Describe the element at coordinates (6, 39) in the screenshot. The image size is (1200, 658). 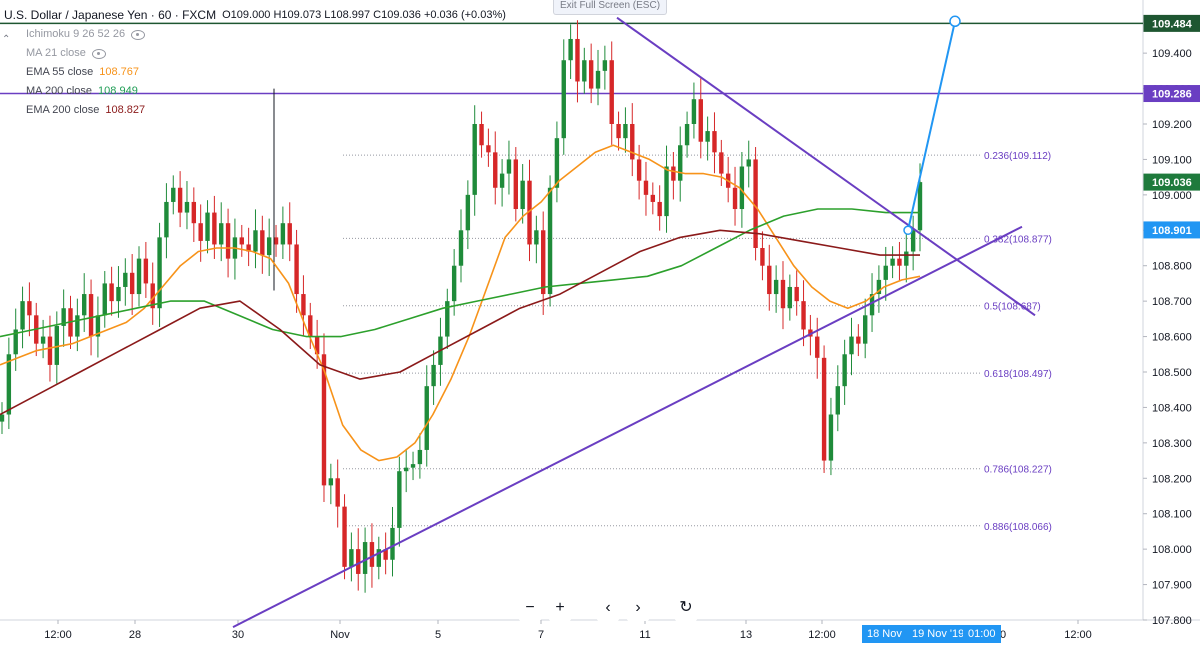
I see `collapse-legend-icon: ⌃` at that location.